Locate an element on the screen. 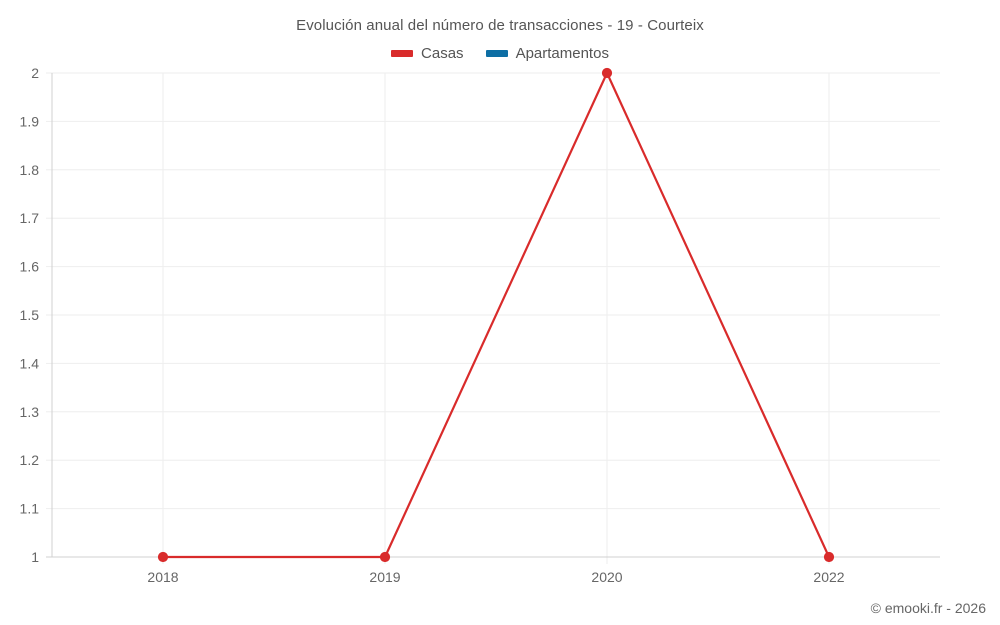 This screenshot has height=625, width=1000. y-axis-tick-label: 1.5 is located at coordinates (30, 315).